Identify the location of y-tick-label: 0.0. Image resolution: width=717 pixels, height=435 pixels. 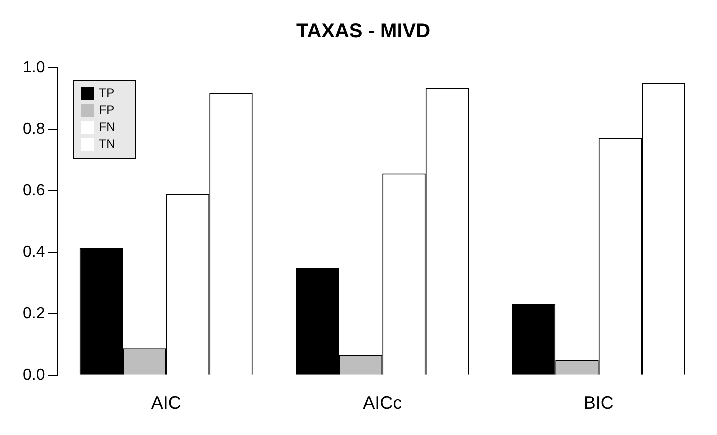
(34, 375).